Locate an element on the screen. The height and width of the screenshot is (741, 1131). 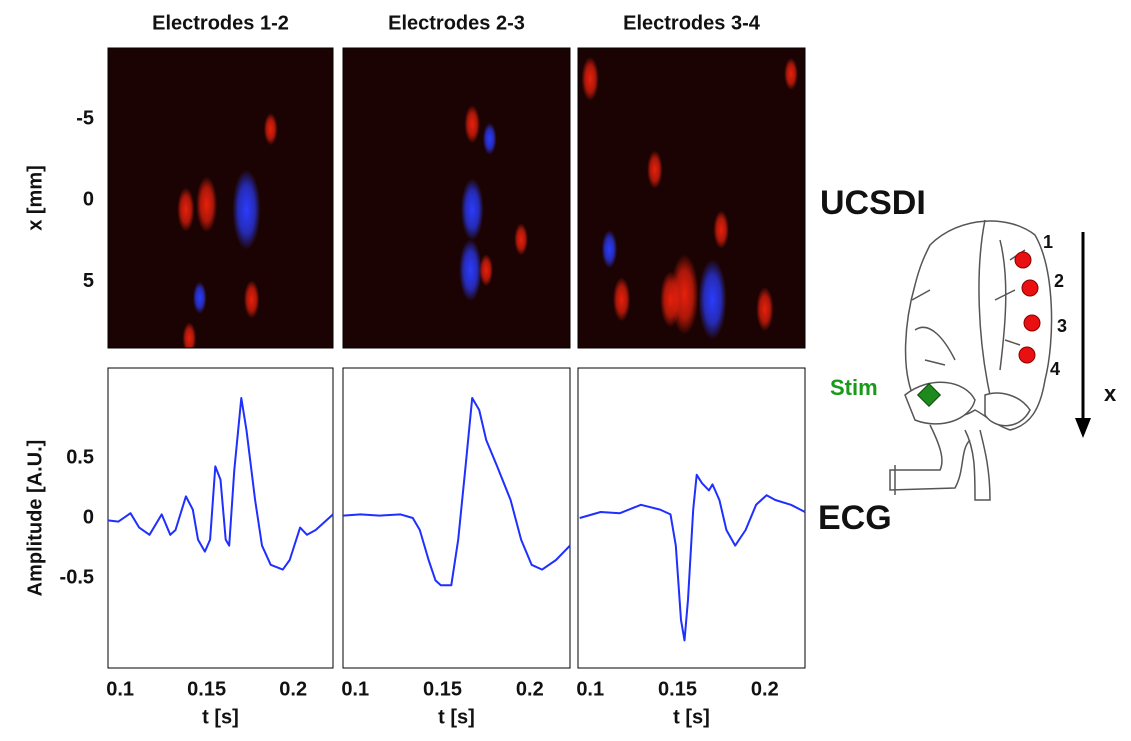
row-label: ECG is located at coordinates (855, 518).